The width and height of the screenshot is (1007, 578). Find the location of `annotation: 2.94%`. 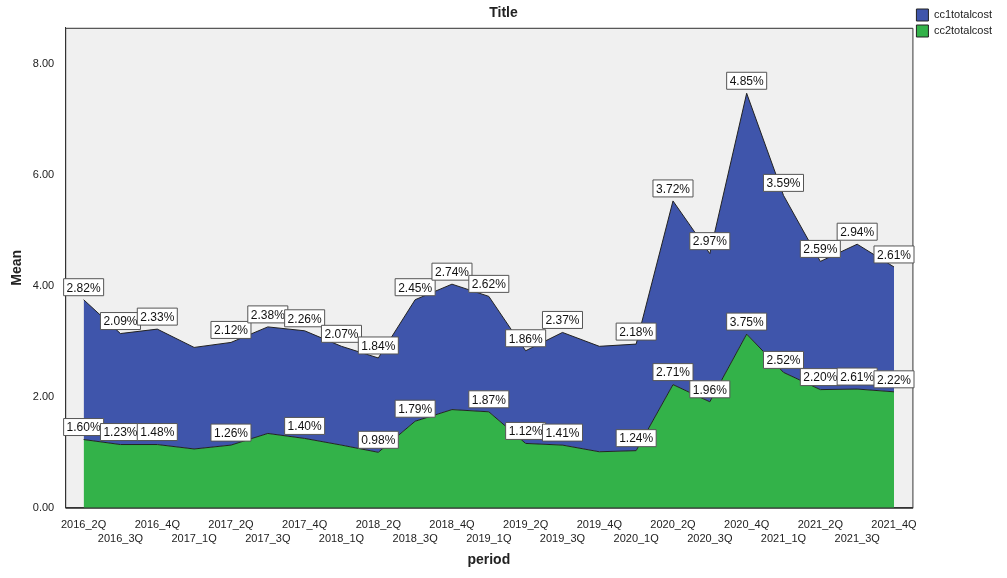

annotation: 2.94% is located at coordinates (857, 232).